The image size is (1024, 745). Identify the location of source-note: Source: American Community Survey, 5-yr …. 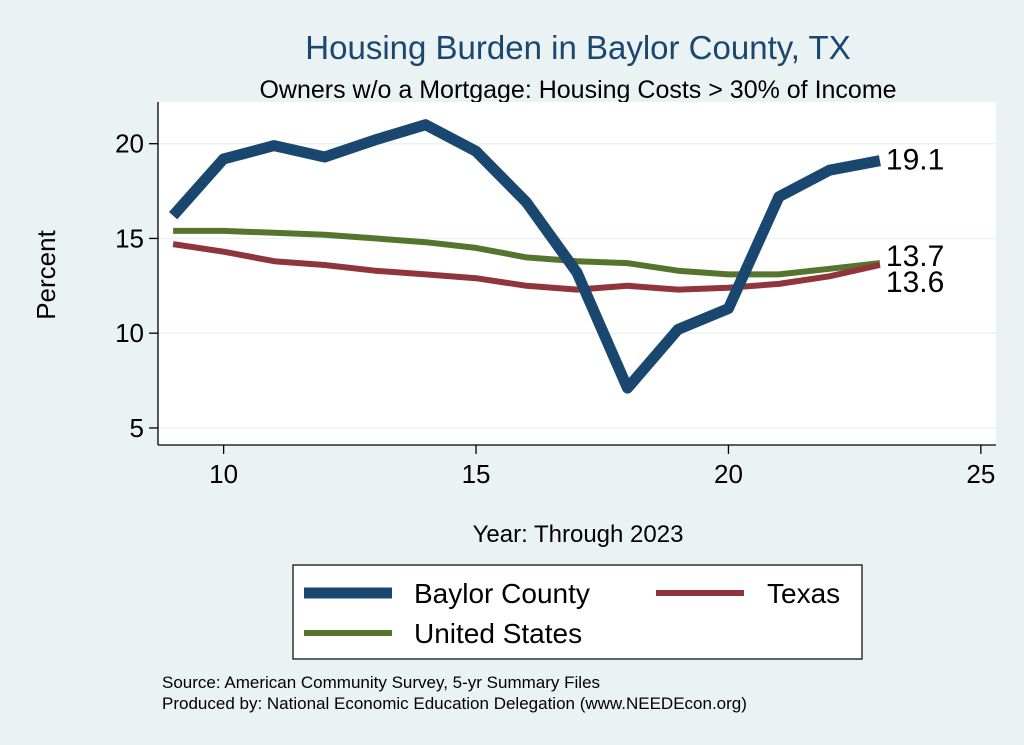
(381, 682).